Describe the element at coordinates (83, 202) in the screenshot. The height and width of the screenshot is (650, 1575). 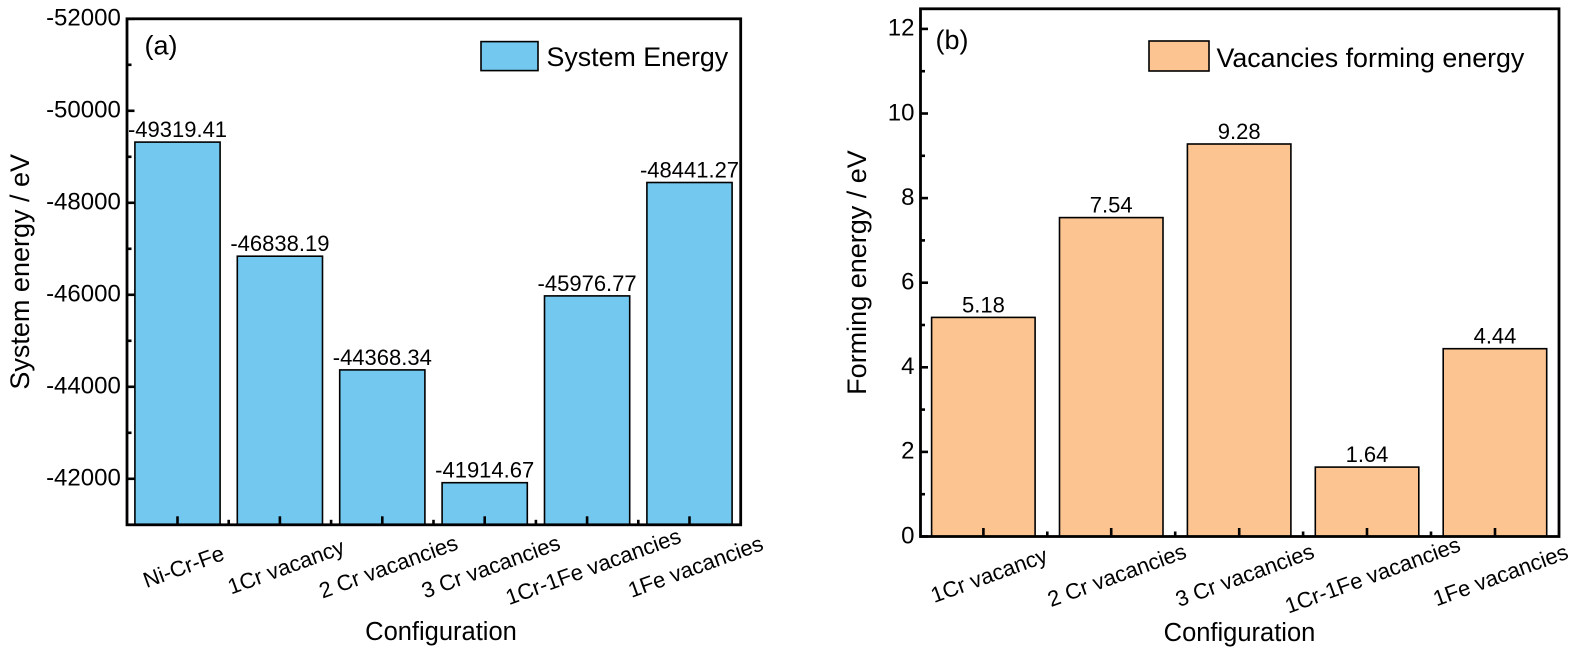
I see `svg-text: -48000` at that location.